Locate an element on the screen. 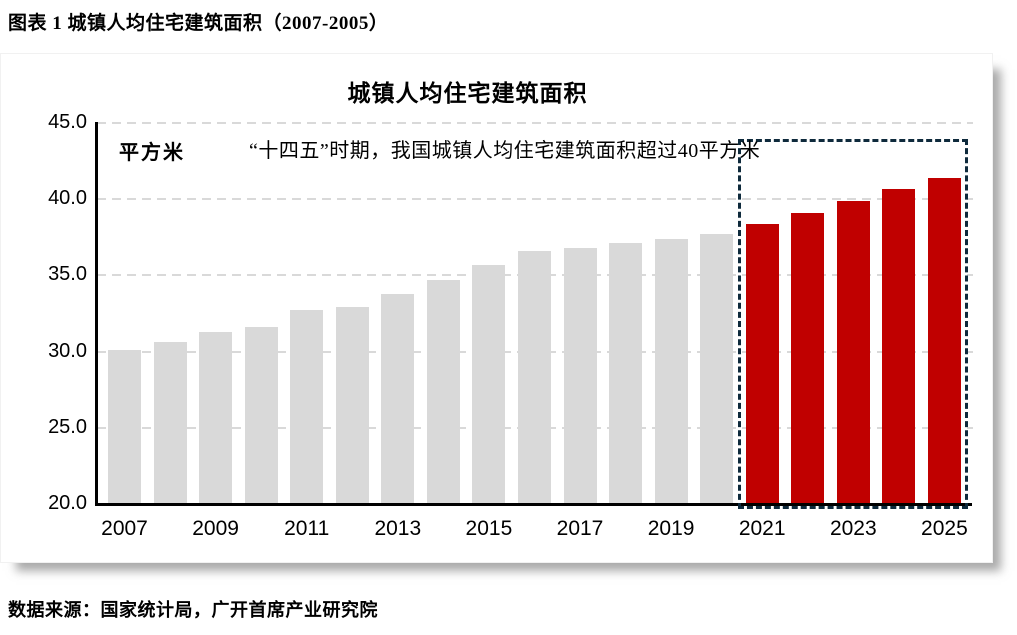  x-tick-2025: 2025 is located at coordinates (944, 528).